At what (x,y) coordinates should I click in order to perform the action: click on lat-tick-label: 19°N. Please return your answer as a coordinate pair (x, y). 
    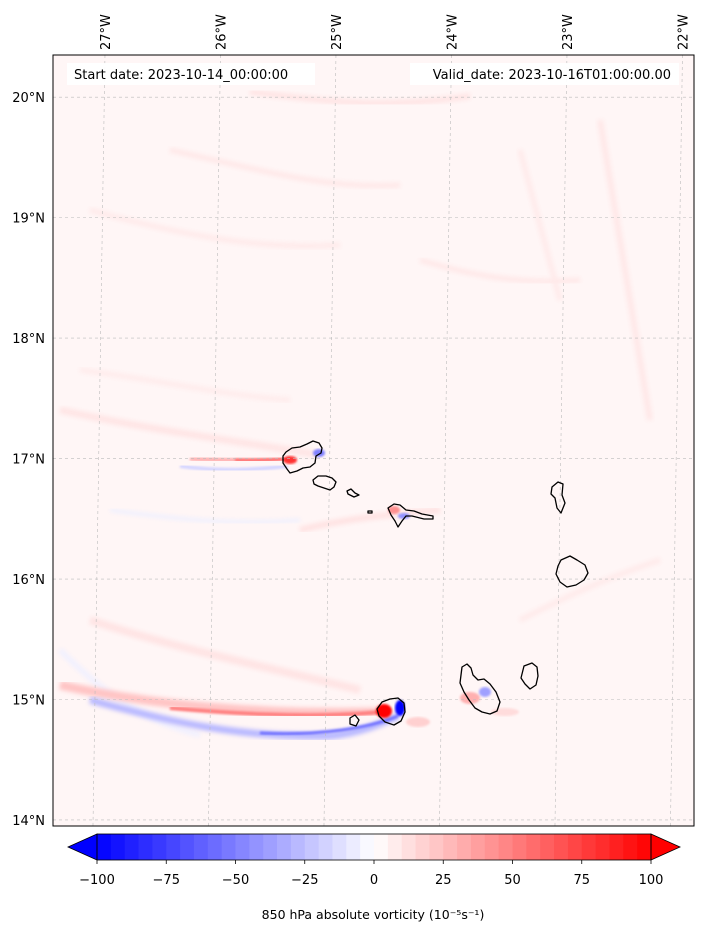
    Looking at the image, I should click on (28, 219).